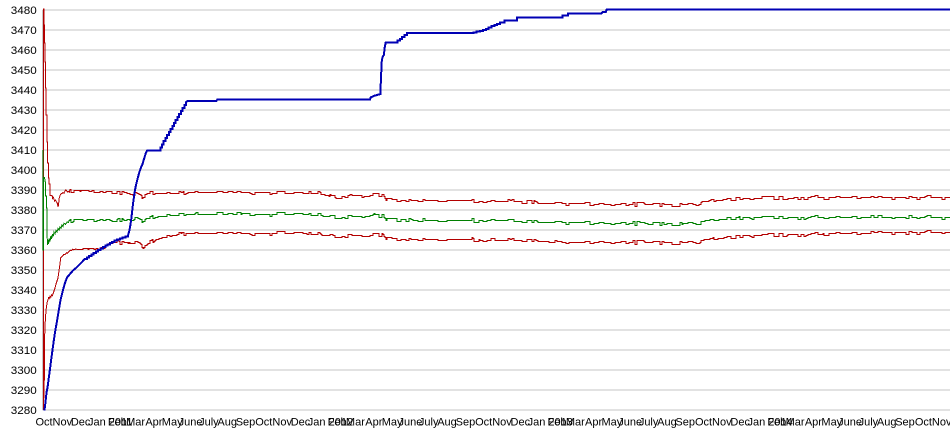 This screenshot has width=950, height=440. I want to click on svg-text: 3370, so click(24, 231).